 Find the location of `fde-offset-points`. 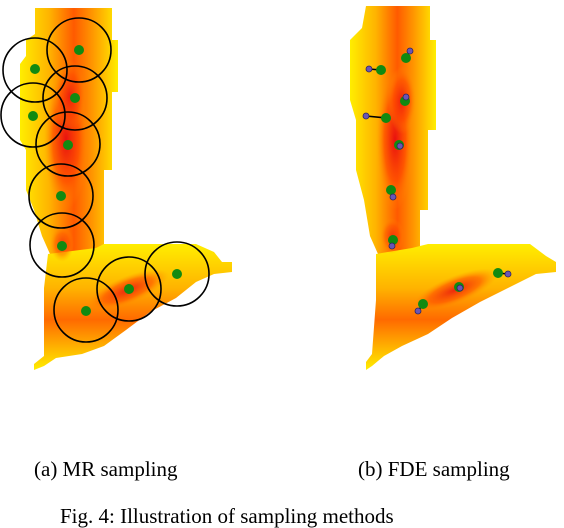

fde-offset-points is located at coordinates (437, 181).